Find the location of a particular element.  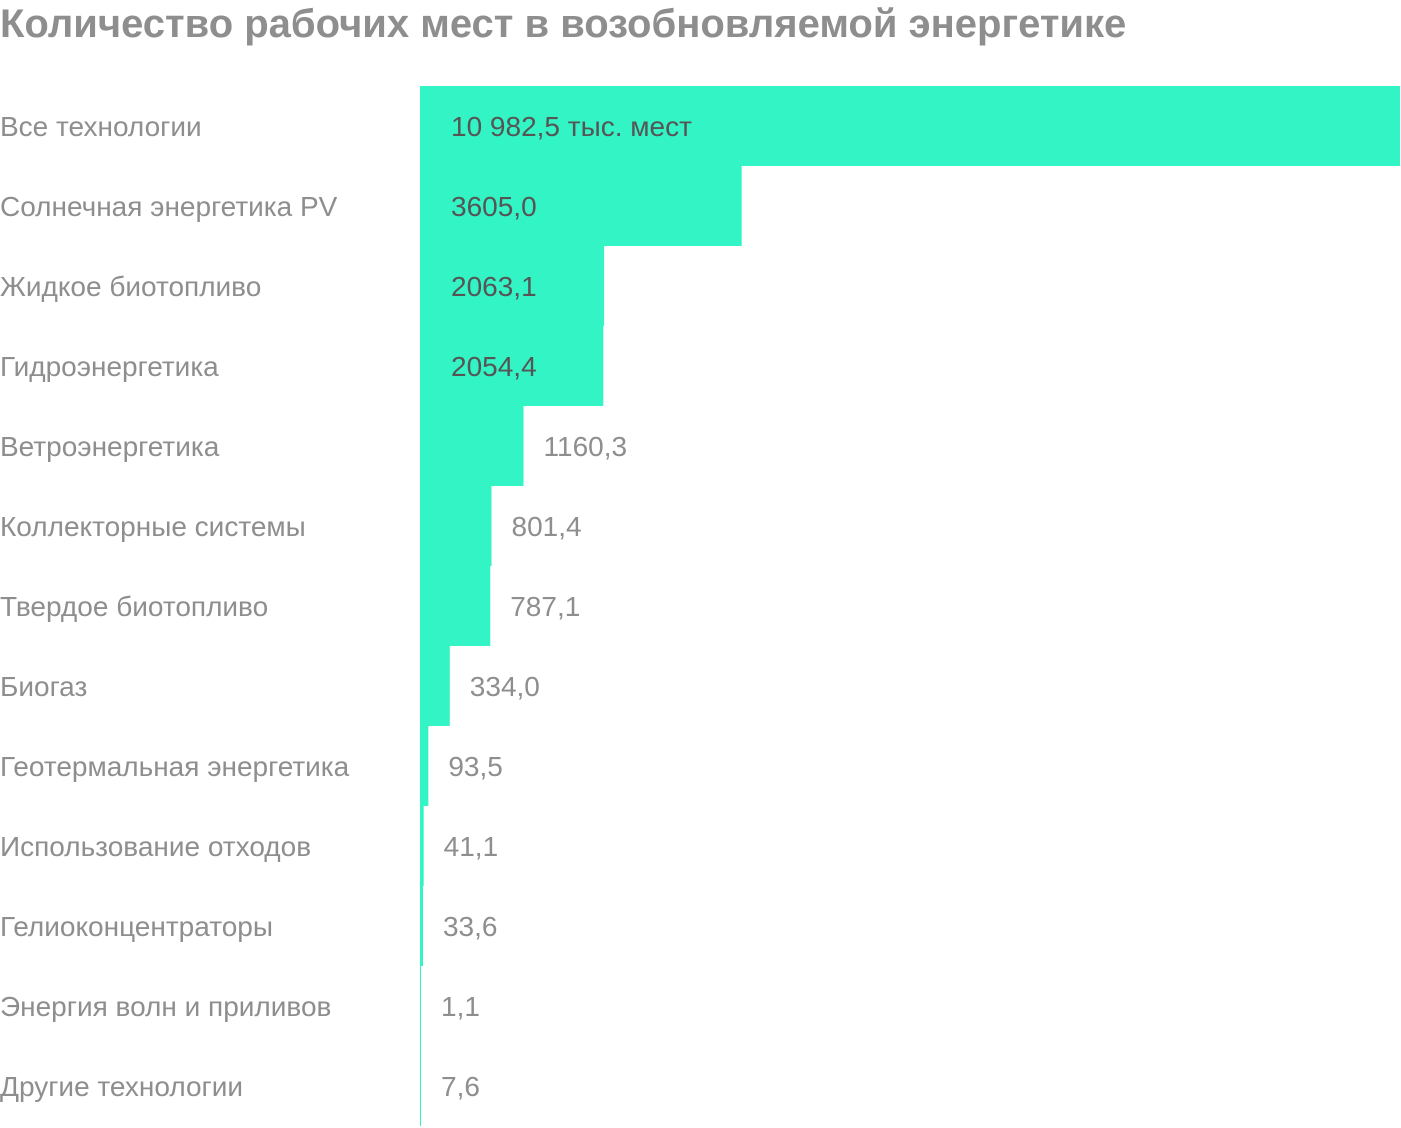

value-label: 33,6 is located at coordinates (470, 926).